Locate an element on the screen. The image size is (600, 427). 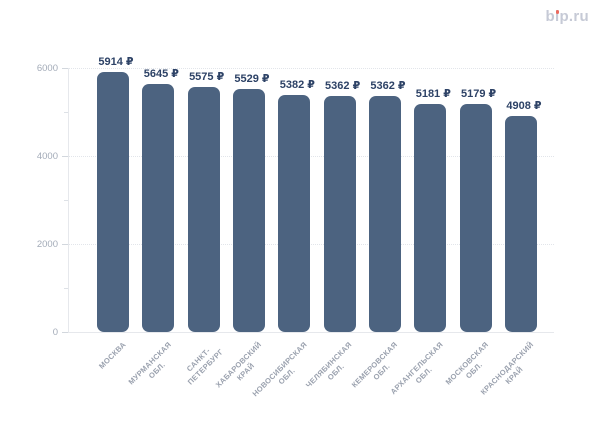
bar-value-label-4: 5529 ₽ is located at coordinates (252, 79).